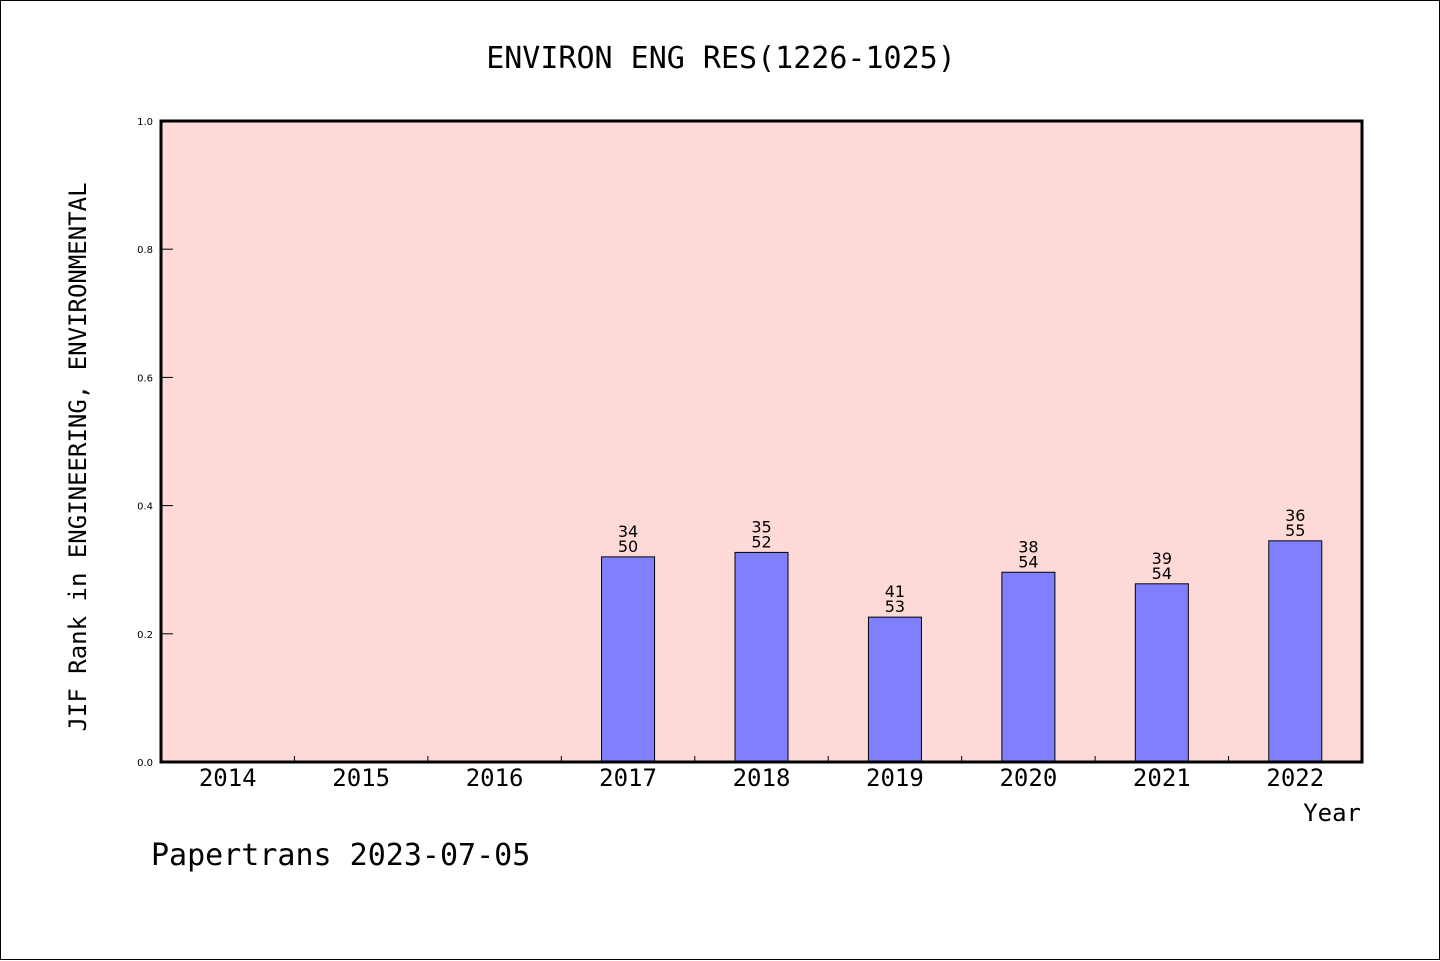  I want to click on y-tick-label: 1.0, so click(145, 122).